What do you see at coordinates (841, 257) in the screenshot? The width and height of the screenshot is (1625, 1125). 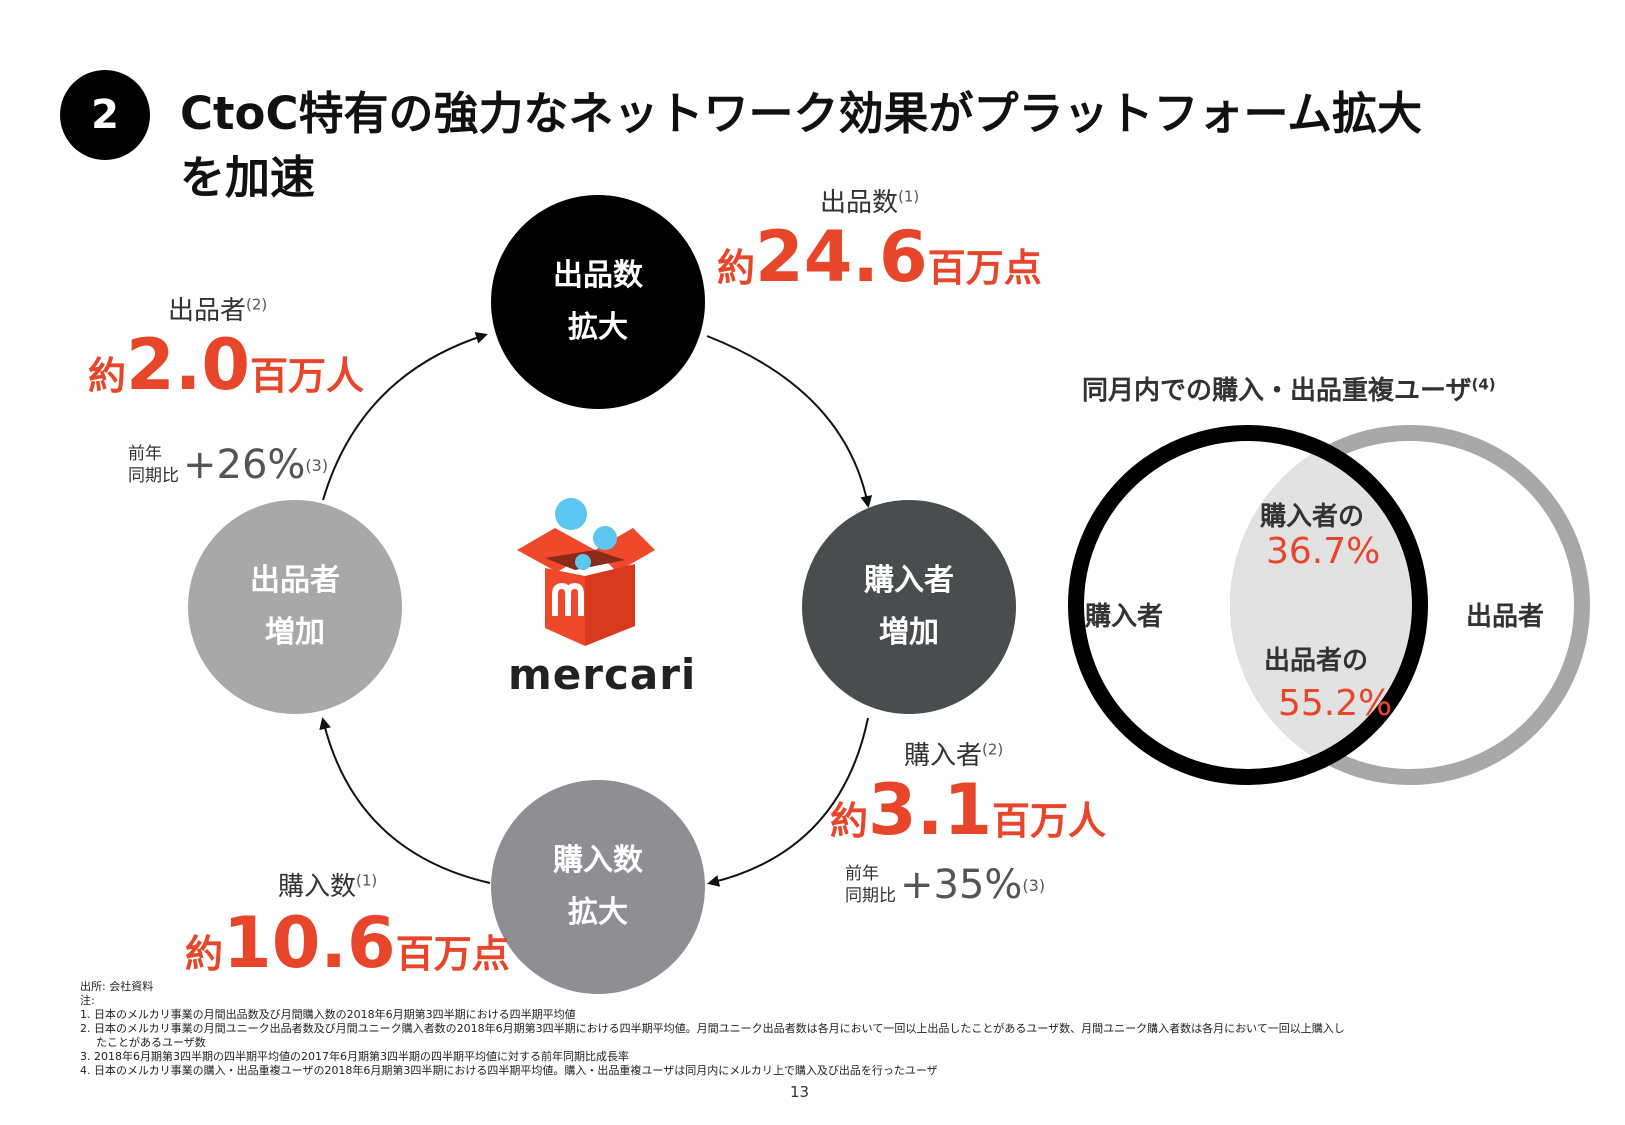 I see `listings-value: 24.6` at bounding box center [841, 257].